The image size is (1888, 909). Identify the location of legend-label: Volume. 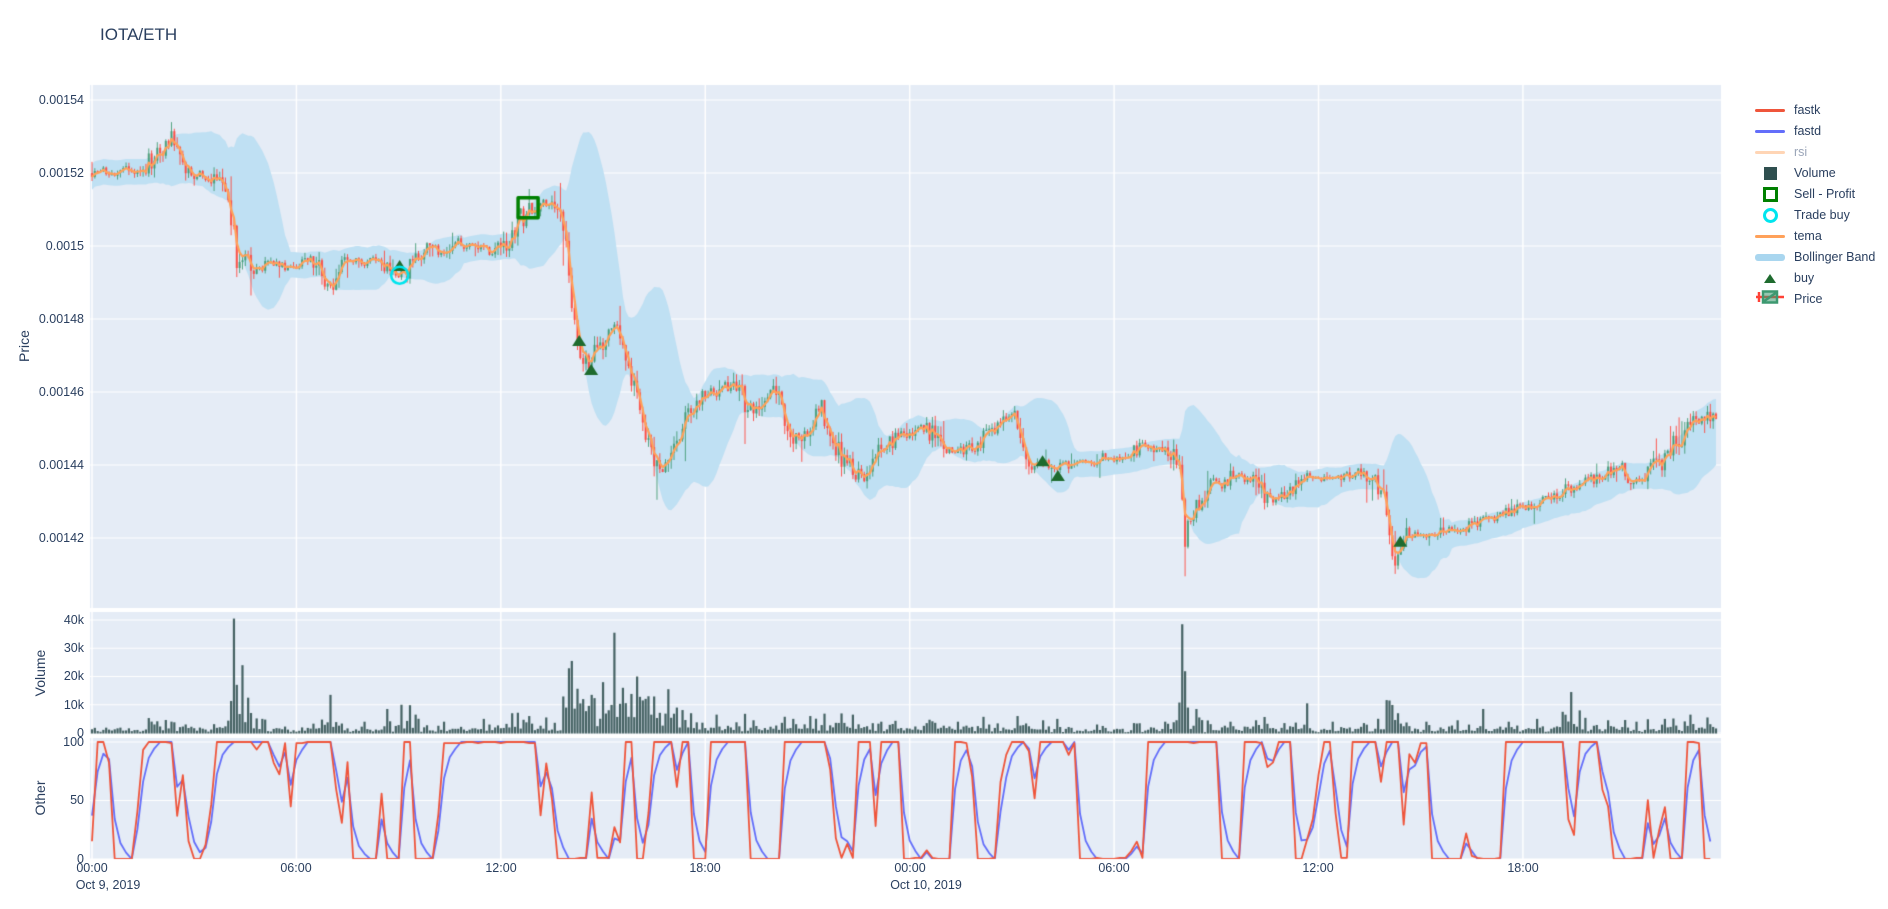
(1815, 173).